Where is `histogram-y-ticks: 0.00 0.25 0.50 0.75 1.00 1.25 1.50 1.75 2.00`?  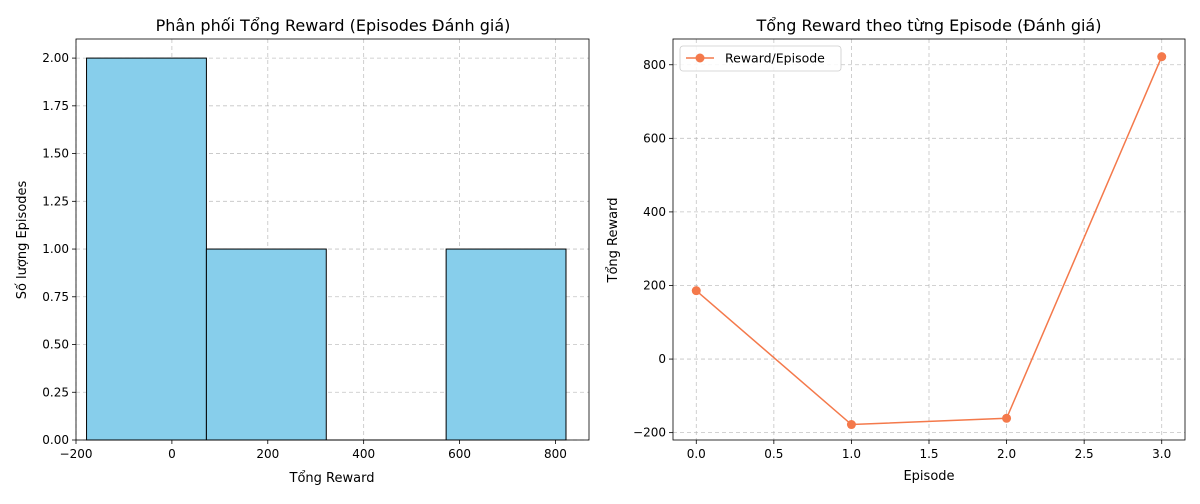 histogram-y-ticks: 0.00 0.25 0.50 0.75 1.00 1.25 1.50 1.75 2.00 is located at coordinates (59, 249).